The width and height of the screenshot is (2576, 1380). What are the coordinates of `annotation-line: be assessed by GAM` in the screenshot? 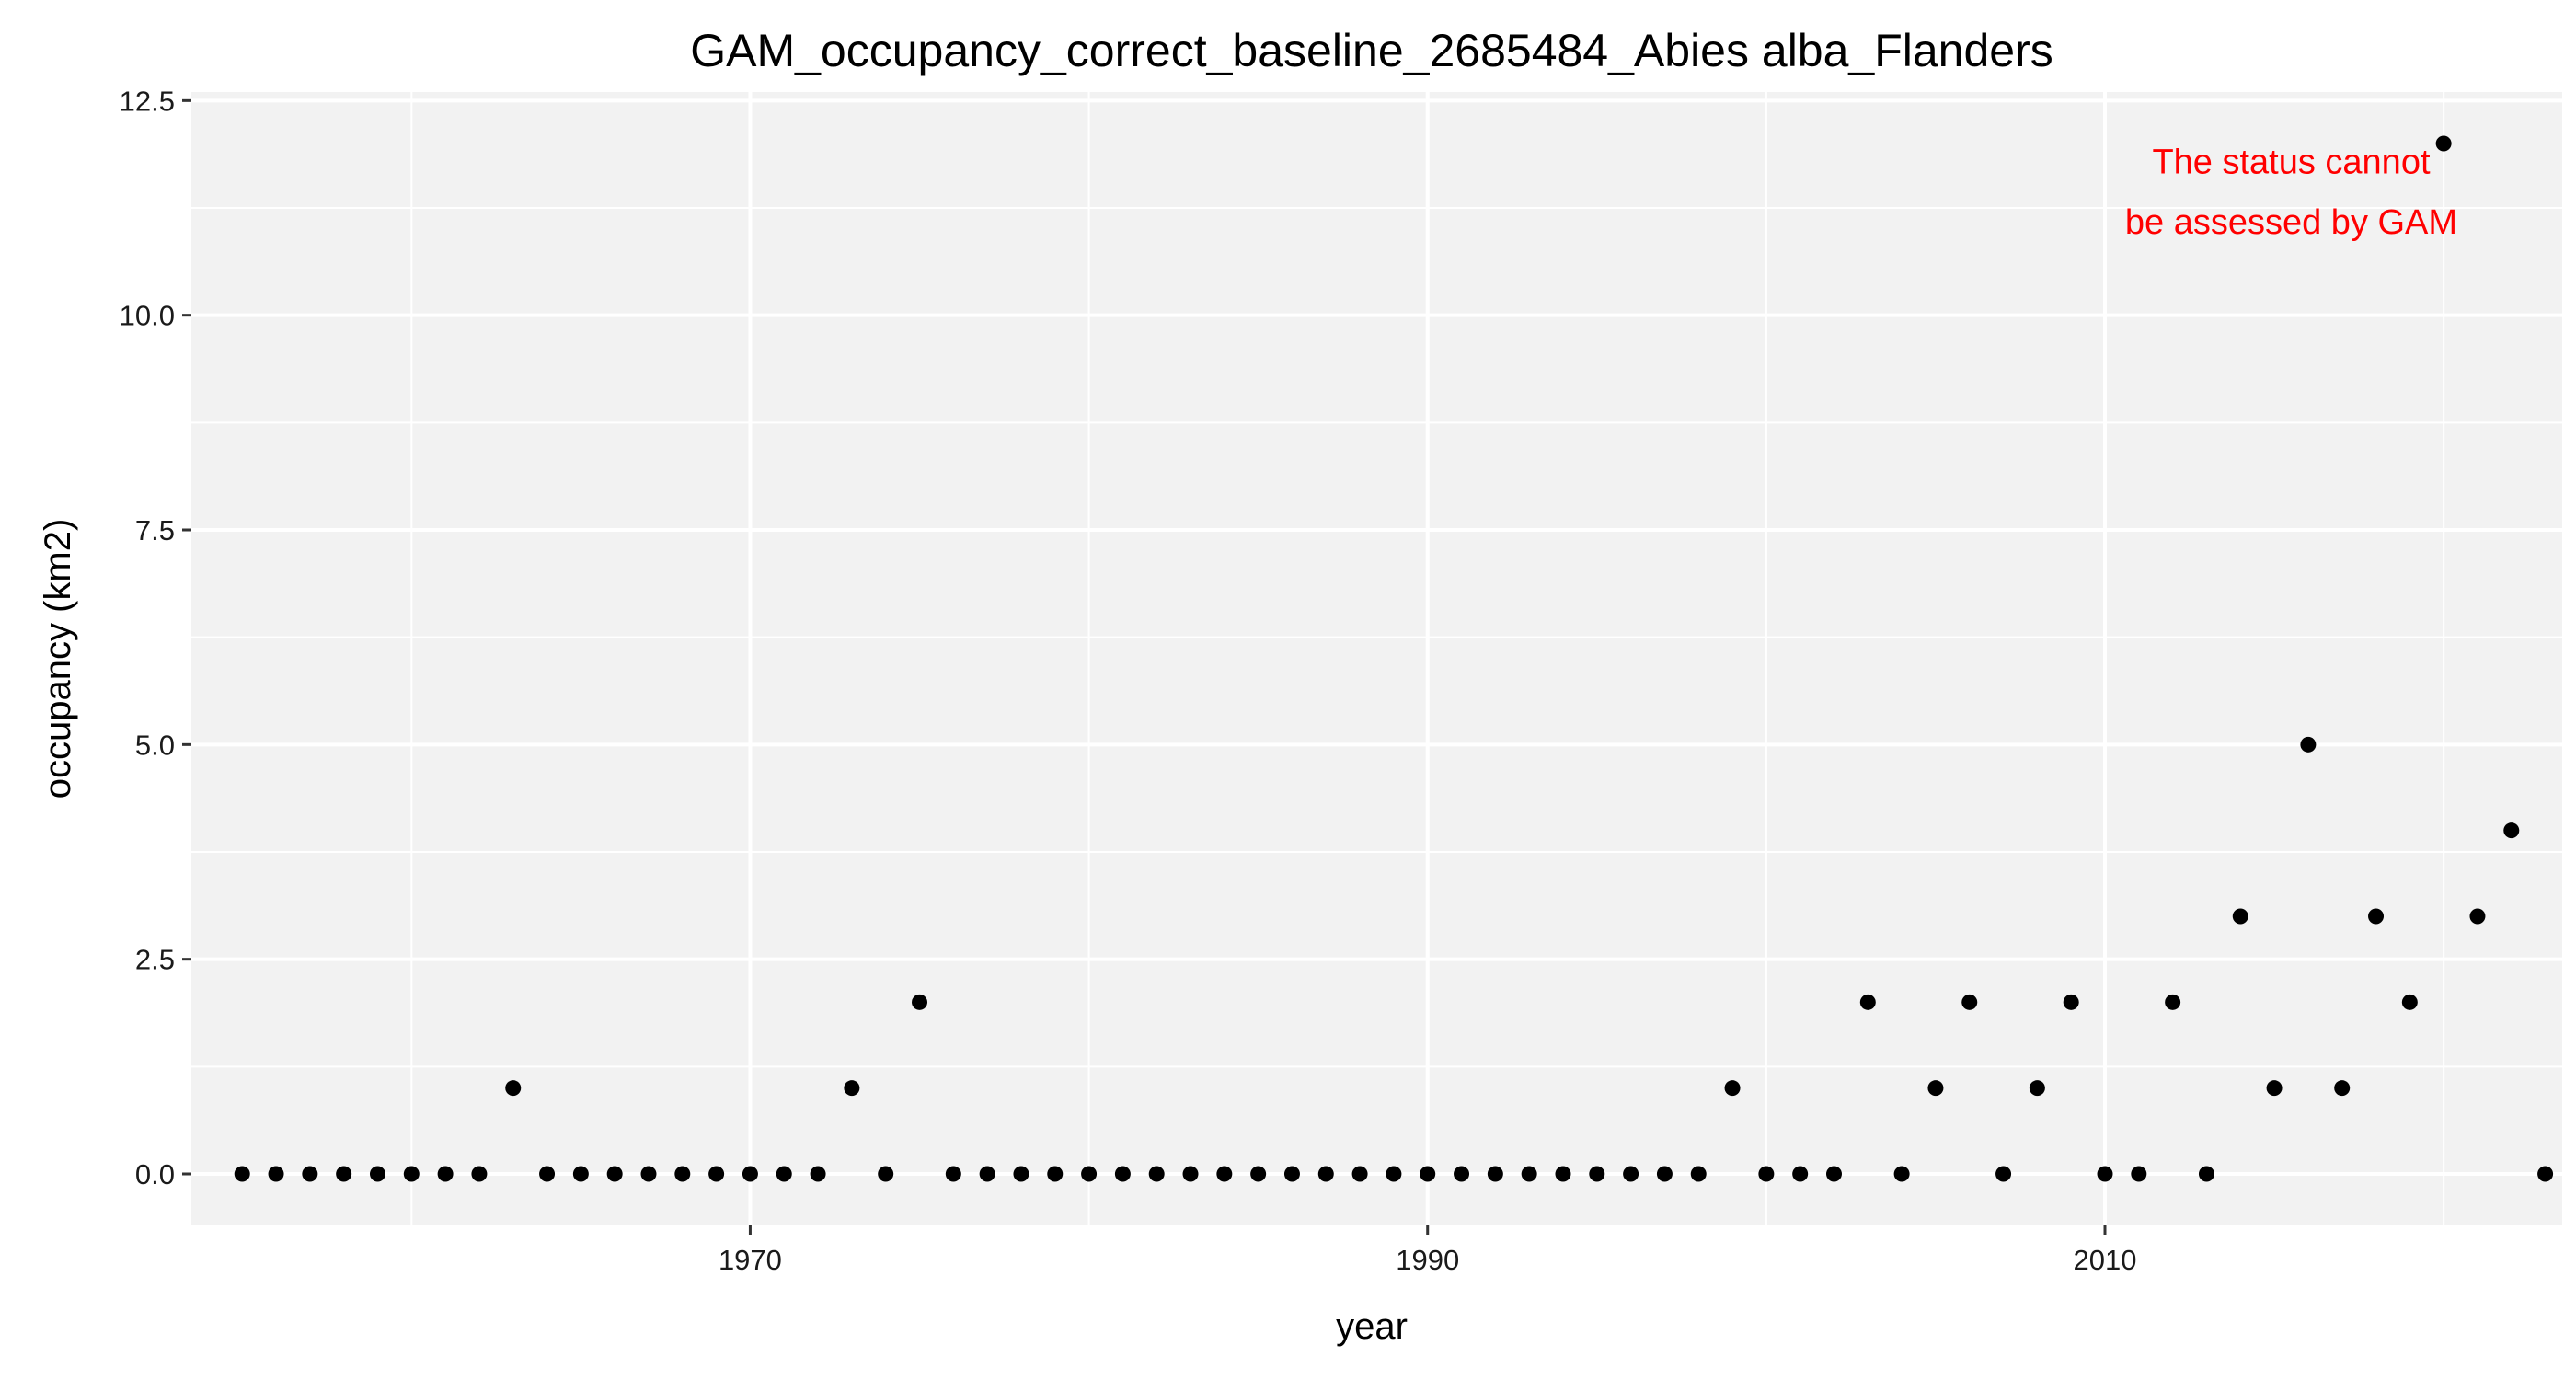 It's located at (2291, 222).